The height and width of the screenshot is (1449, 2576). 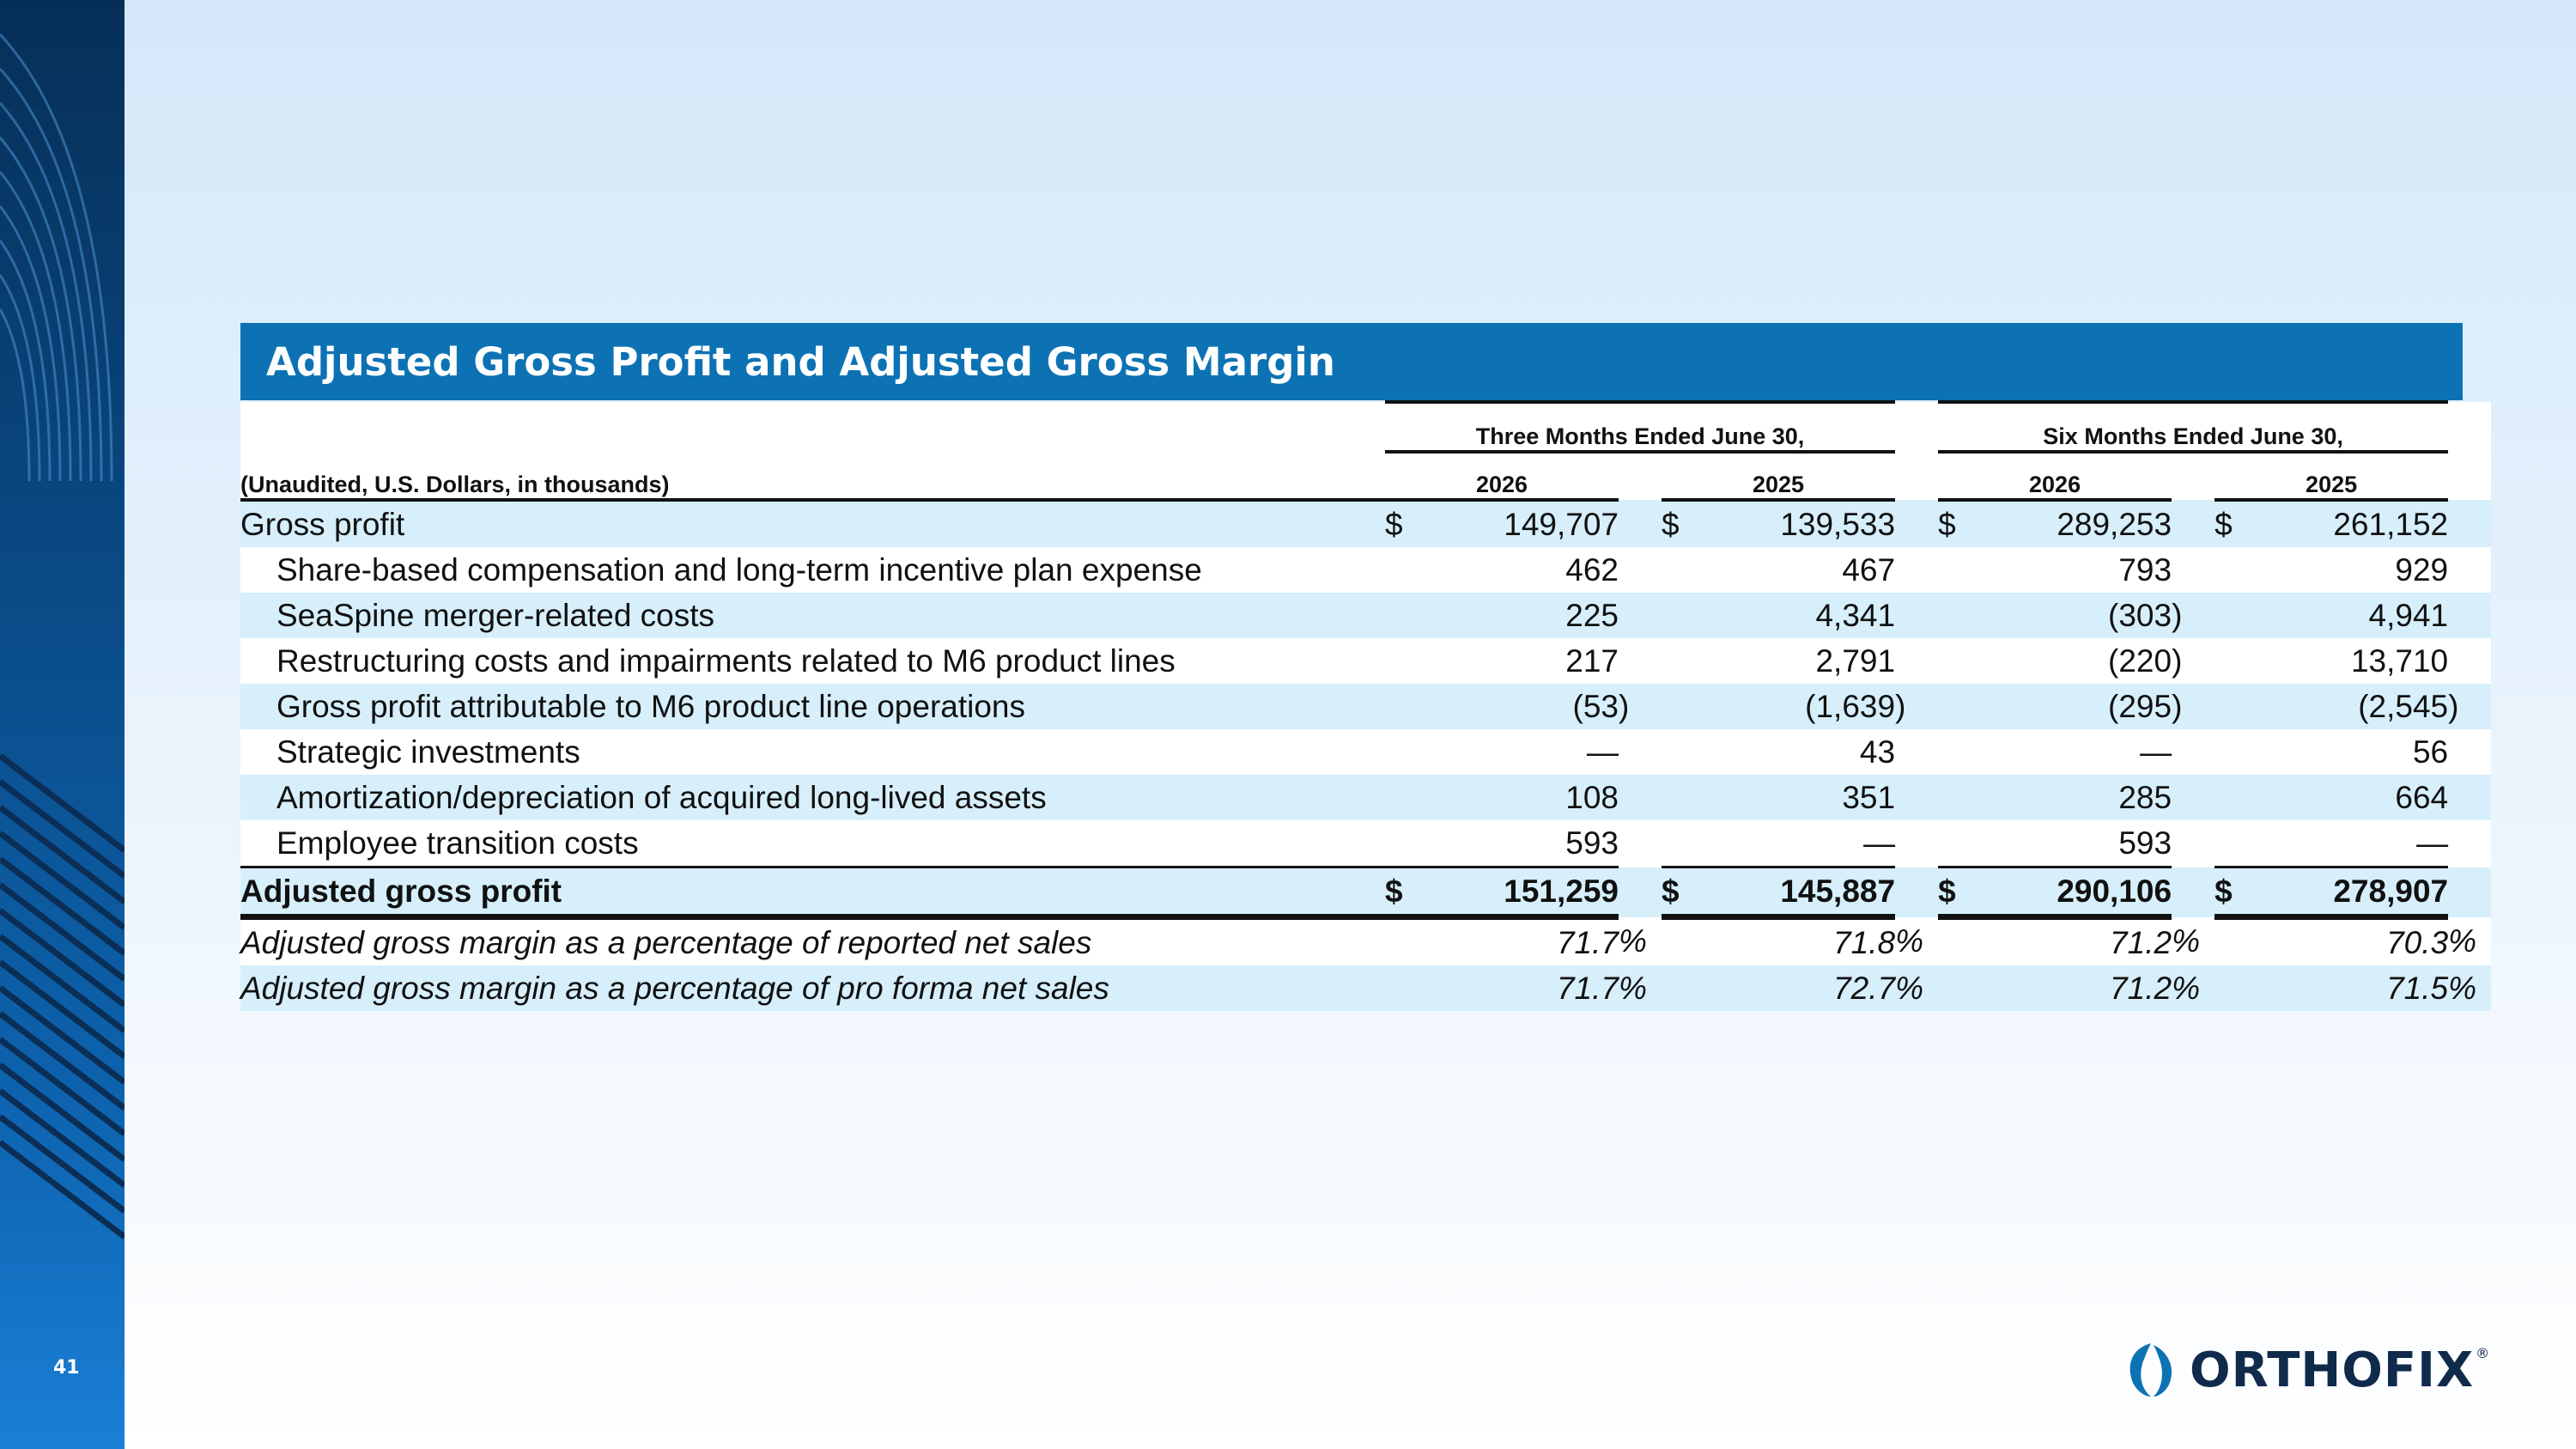 I want to click on cell-value: 151,259, so click(x=1519, y=893).